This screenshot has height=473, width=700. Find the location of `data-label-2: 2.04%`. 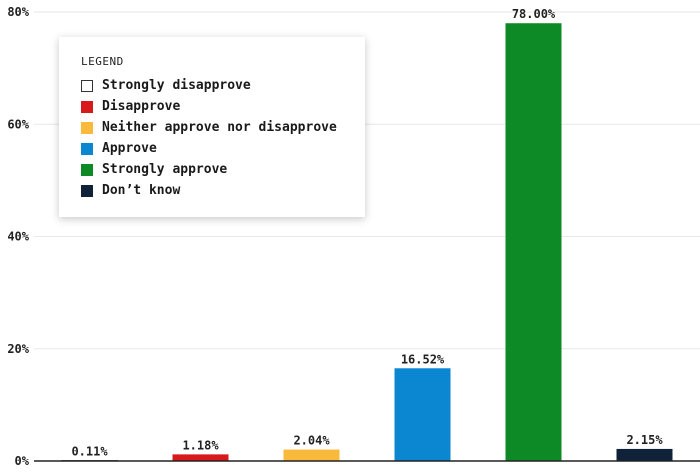

data-label-2: 2.04% is located at coordinates (311, 441).